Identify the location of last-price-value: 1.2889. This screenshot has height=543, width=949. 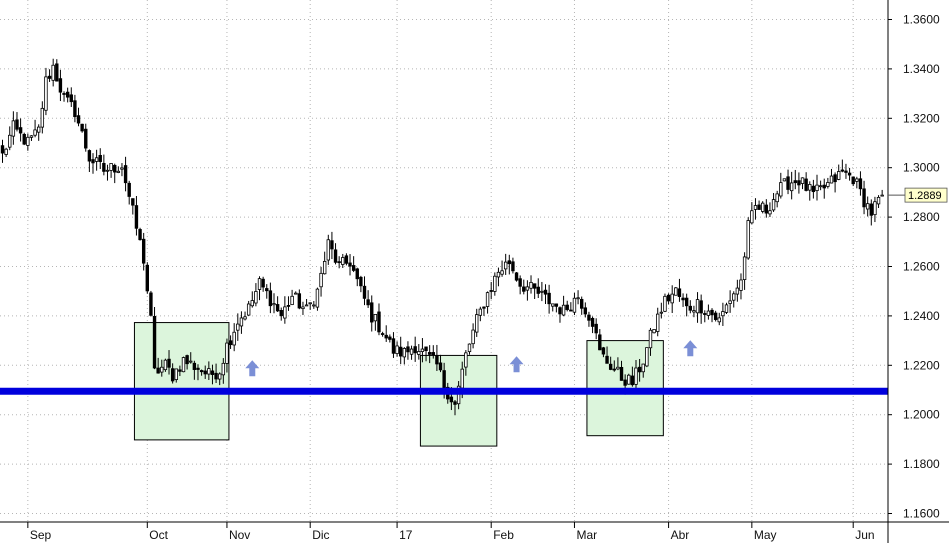
(925, 196).